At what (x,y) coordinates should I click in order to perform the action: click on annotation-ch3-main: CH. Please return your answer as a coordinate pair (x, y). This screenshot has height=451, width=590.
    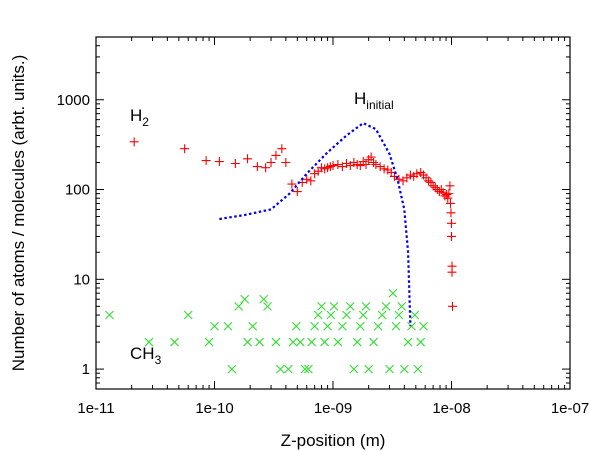
    Looking at the image, I should click on (142, 353).